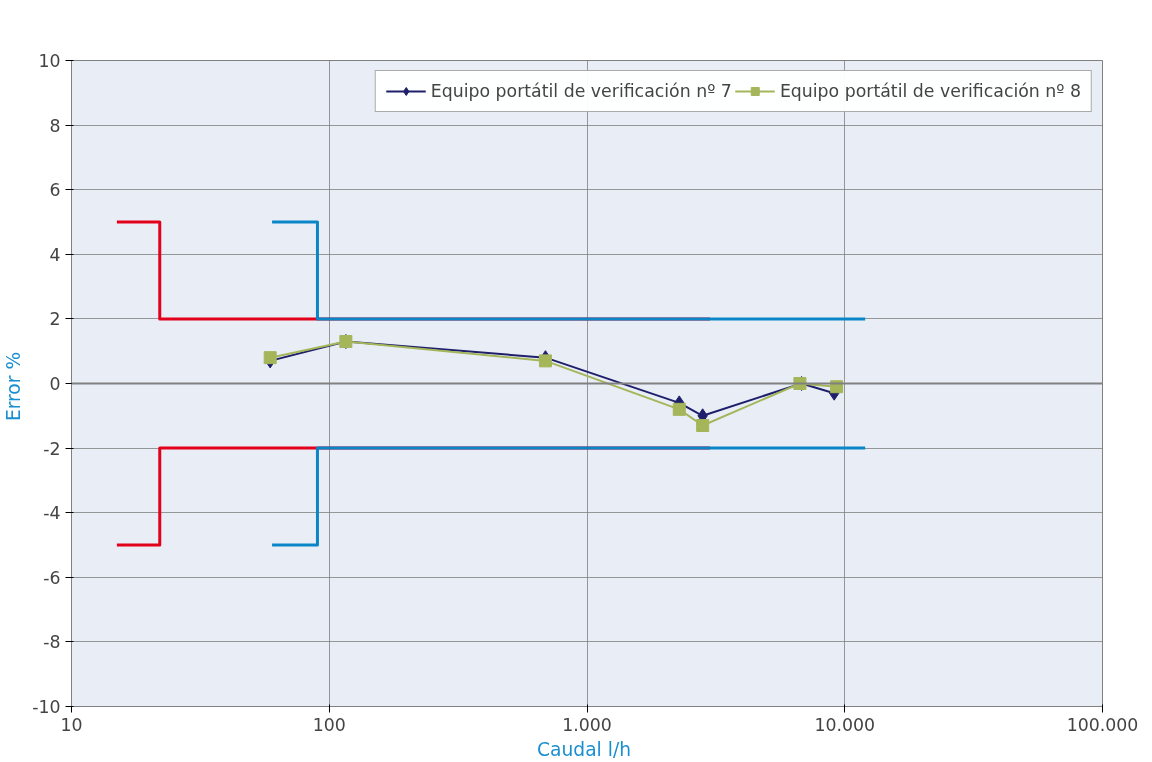  I want to click on y-tick-label: -2, so click(52, 448).